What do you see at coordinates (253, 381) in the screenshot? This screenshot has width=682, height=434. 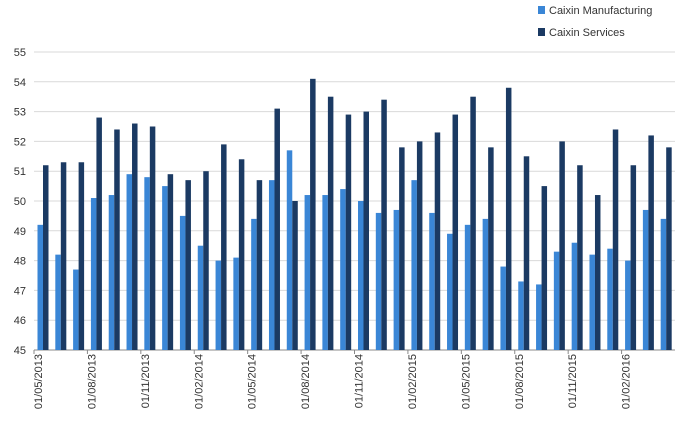 I see `x-tick-label: 01/05/2014` at bounding box center [253, 381].